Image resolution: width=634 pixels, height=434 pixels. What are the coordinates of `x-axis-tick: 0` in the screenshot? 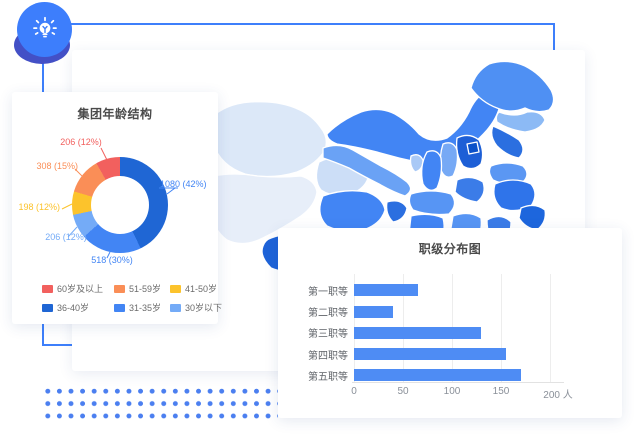 It's located at (354, 391).